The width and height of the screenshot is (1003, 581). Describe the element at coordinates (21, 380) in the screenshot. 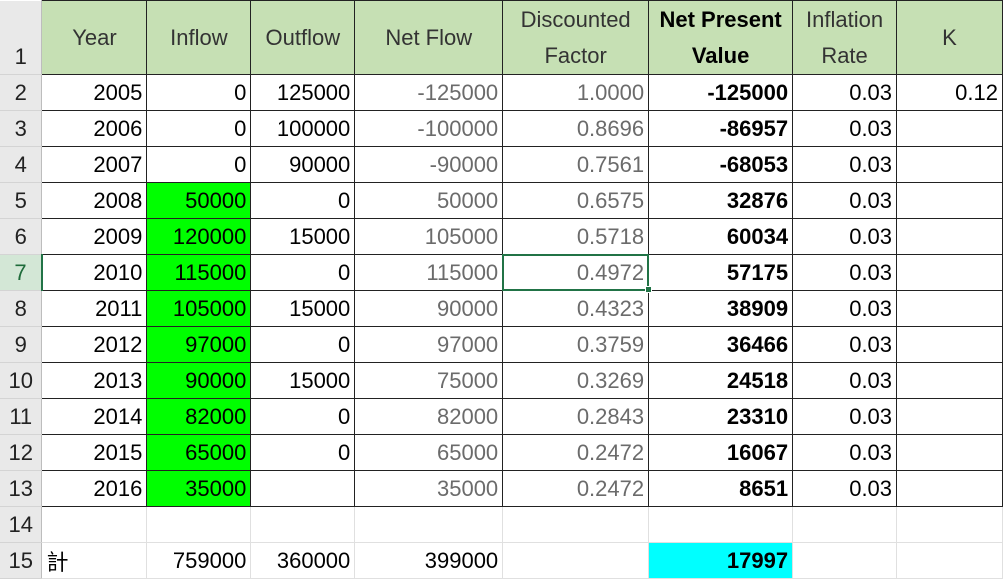

I see `row-header: 10` at that location.